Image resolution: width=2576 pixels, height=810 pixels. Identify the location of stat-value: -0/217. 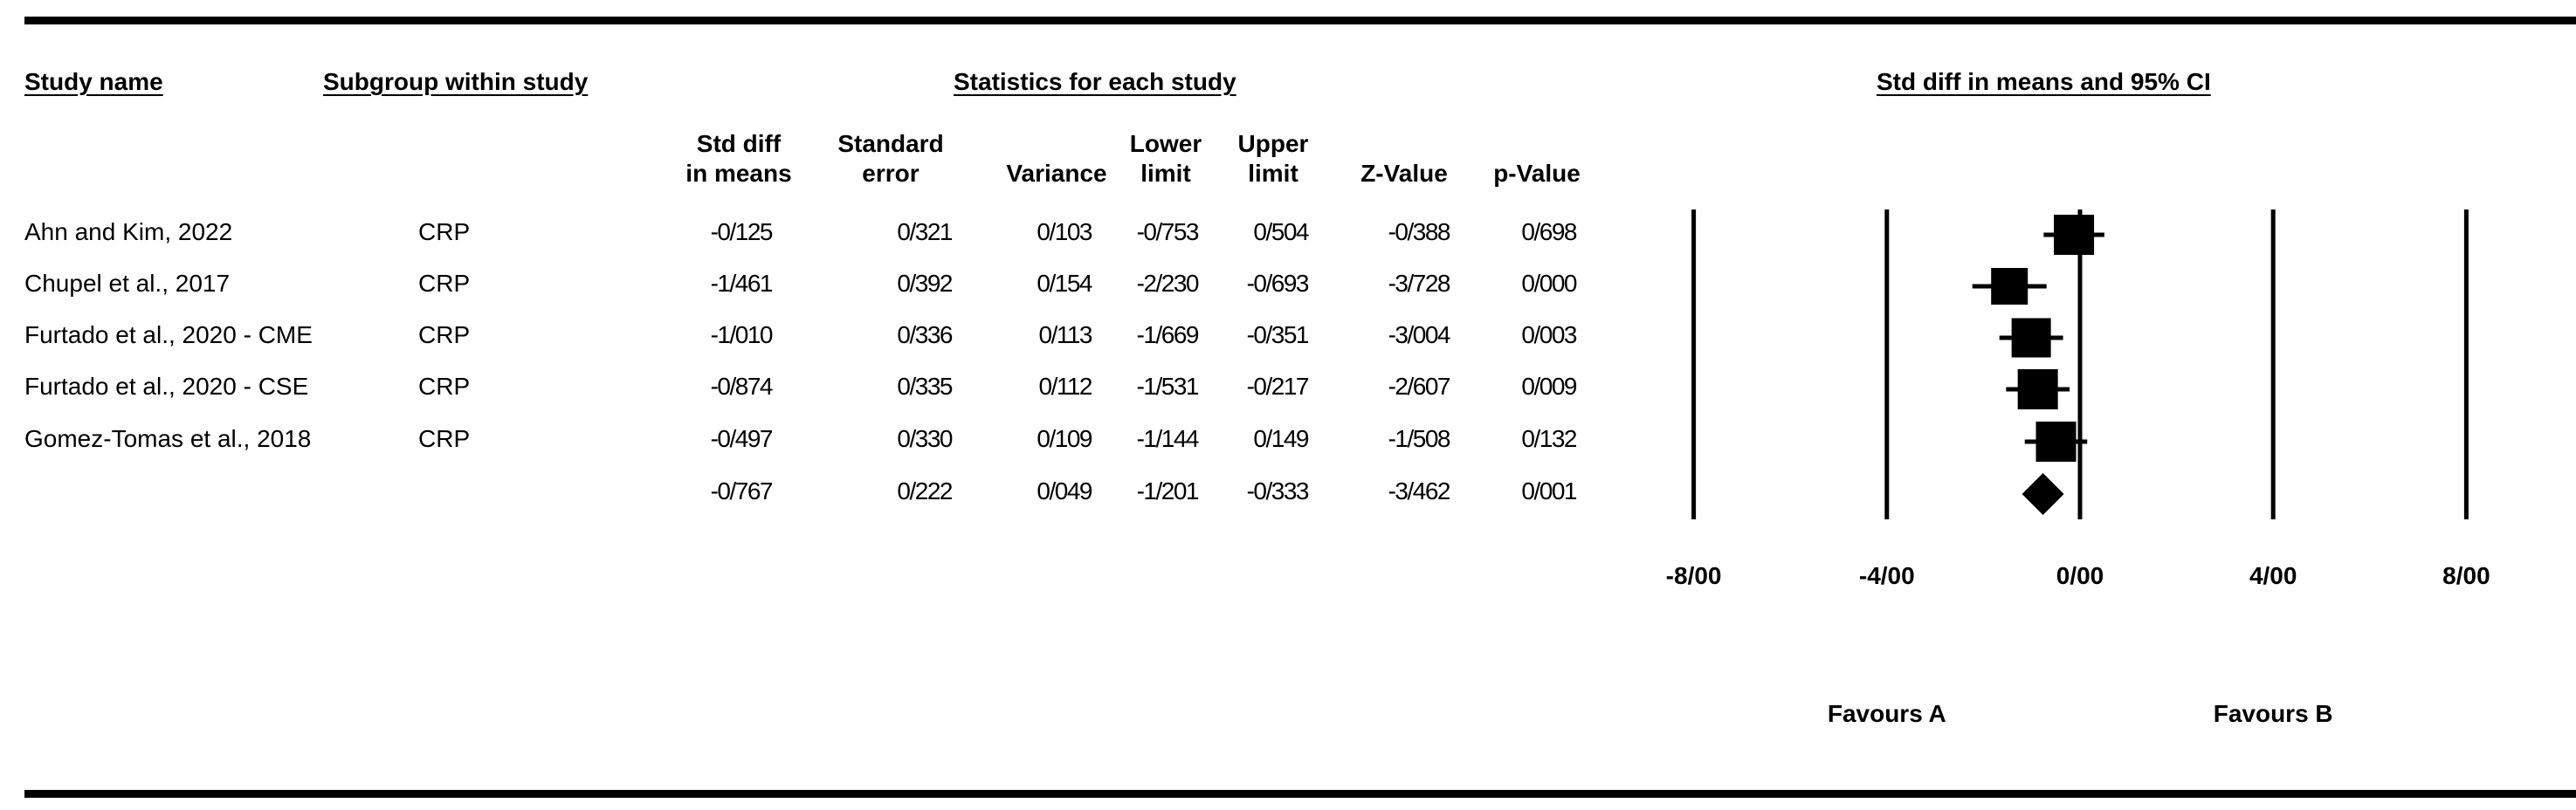
(1278, 386).